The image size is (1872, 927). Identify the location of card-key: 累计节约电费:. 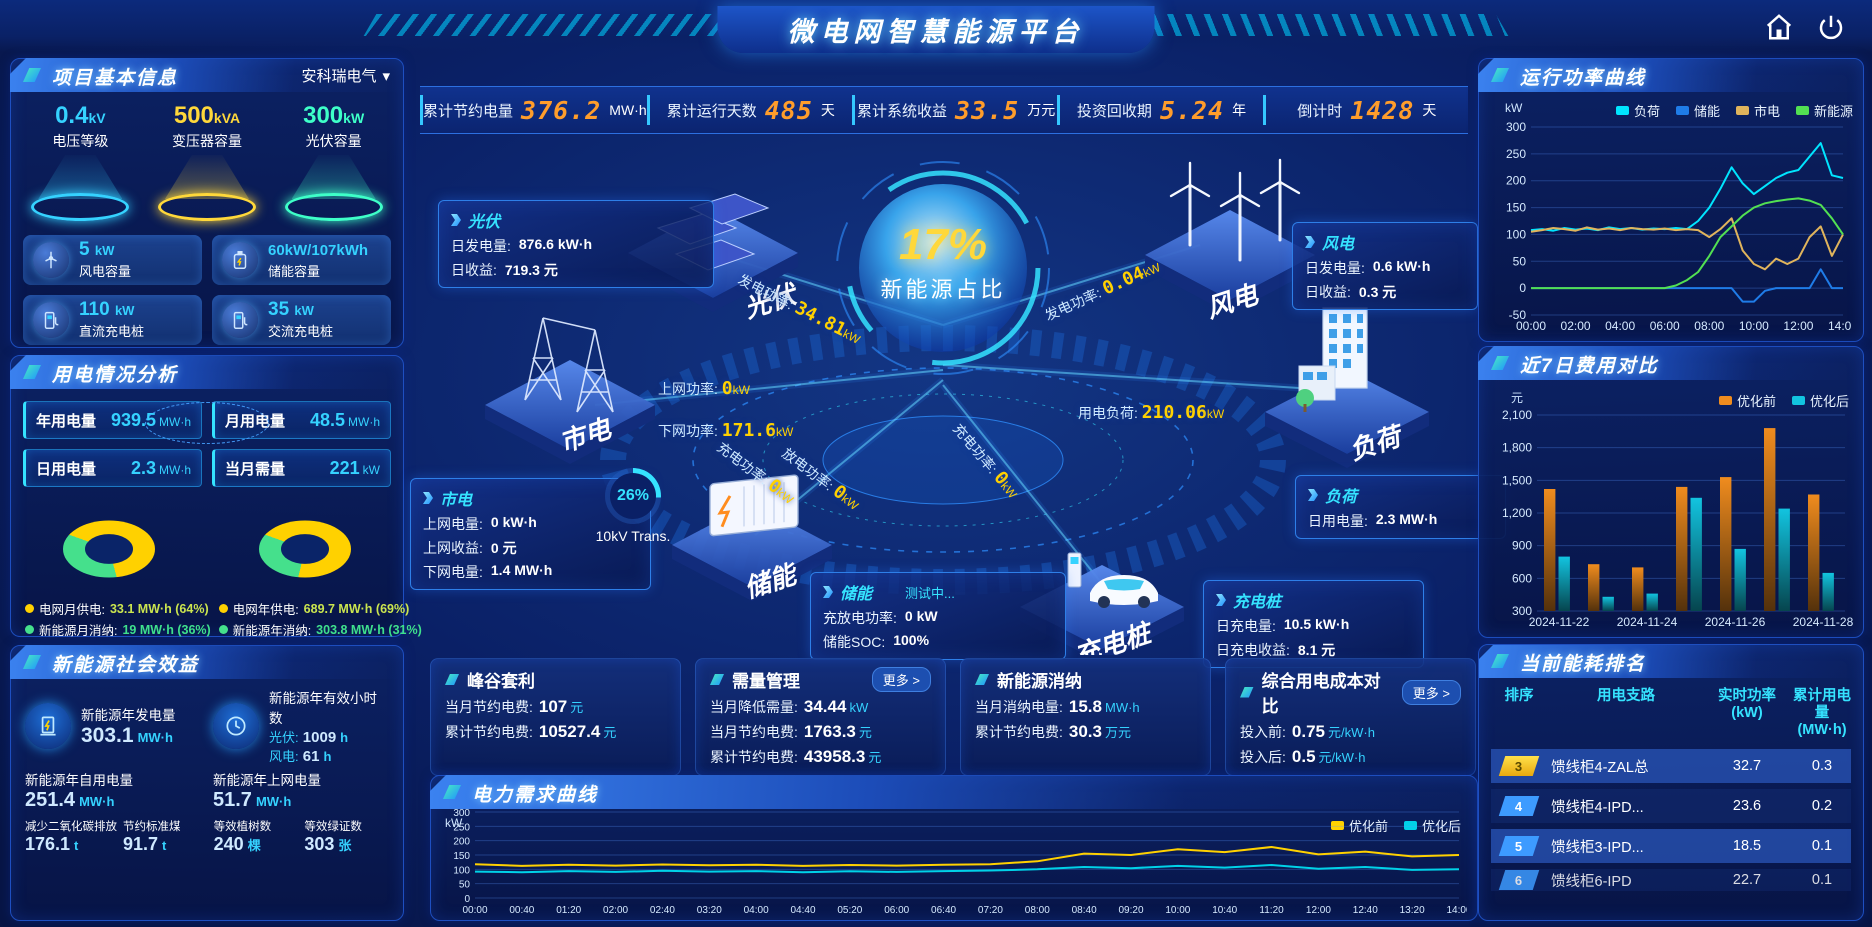
(754, 757).